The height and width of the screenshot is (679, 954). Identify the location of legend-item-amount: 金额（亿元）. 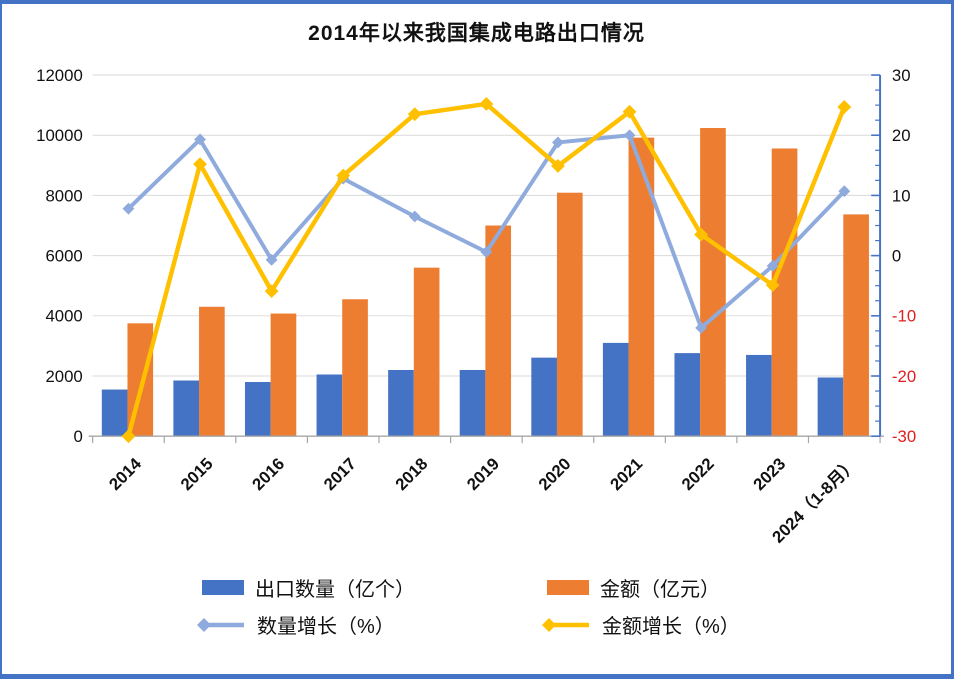
(633, 587).